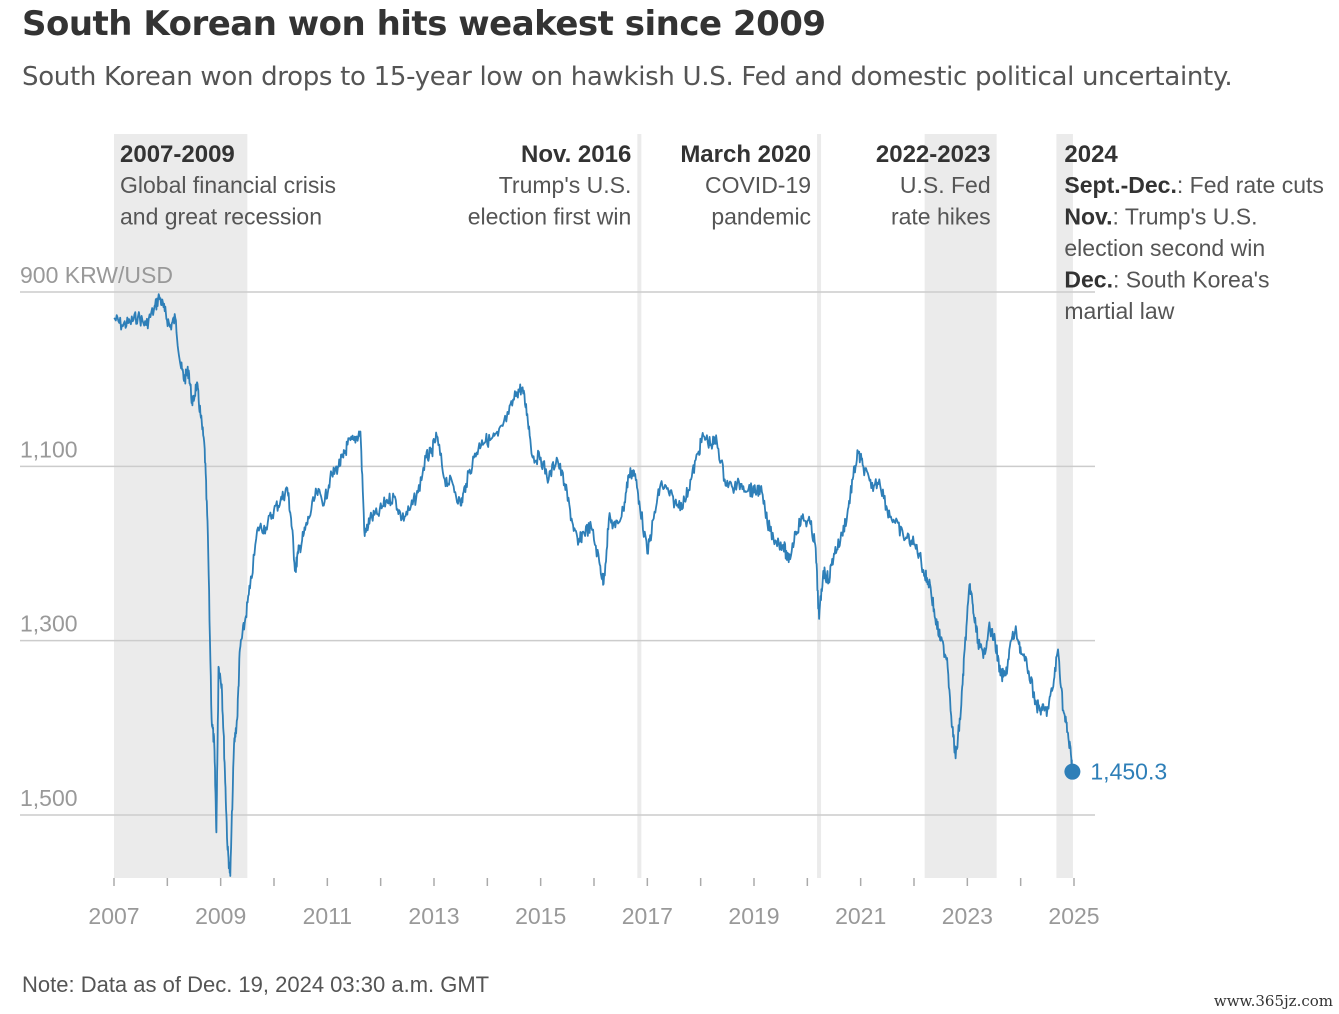  What do you see at coordinates (745, 154) in the screenshot?
I see `annotation-heading: March 2020` at bounding box center [745, 154].